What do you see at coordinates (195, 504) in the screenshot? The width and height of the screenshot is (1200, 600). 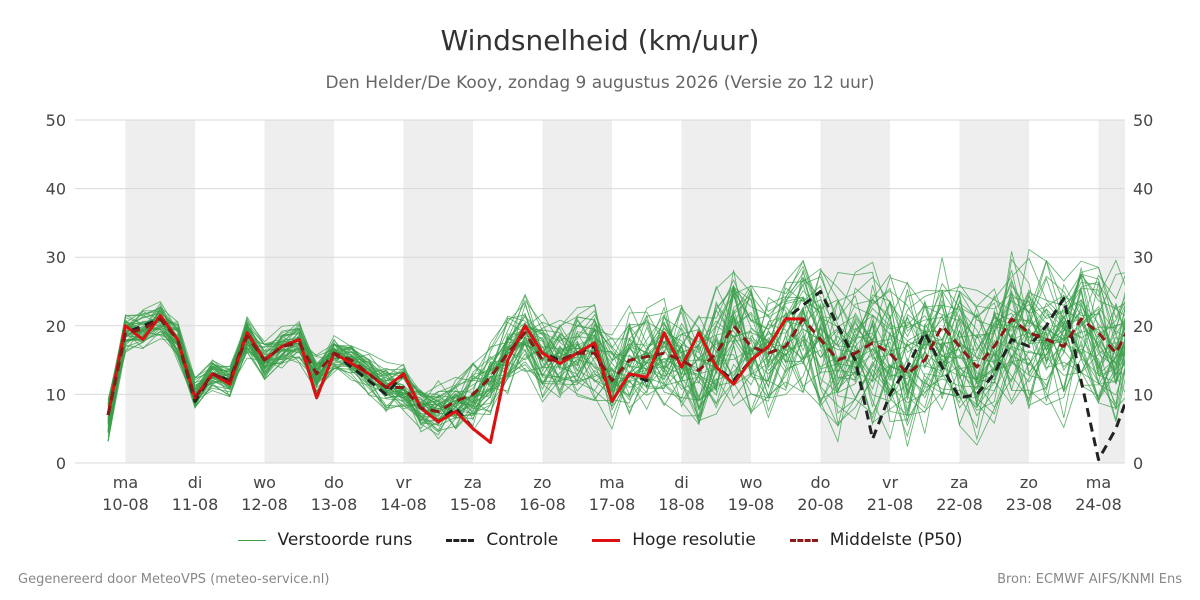 I see `x-tick-label-date: 11-08` at bounding box center [195, 504].